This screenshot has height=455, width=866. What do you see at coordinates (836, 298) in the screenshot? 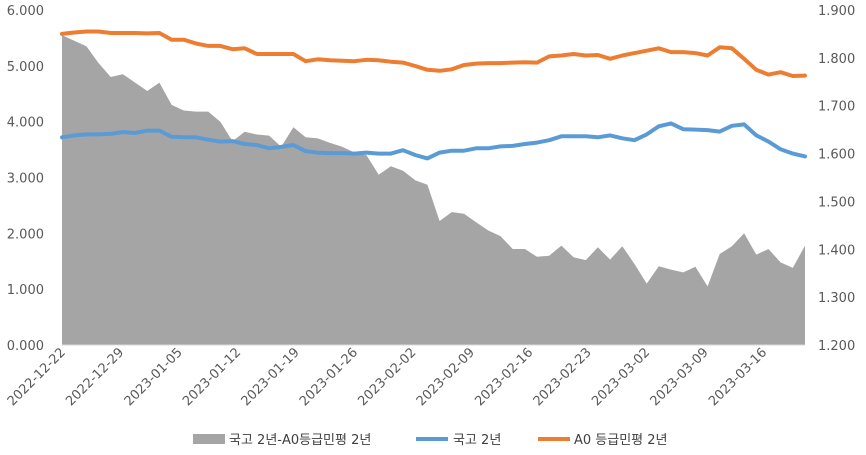
I see `right-tick-label: 1.300` at bounding box center [836, 298].